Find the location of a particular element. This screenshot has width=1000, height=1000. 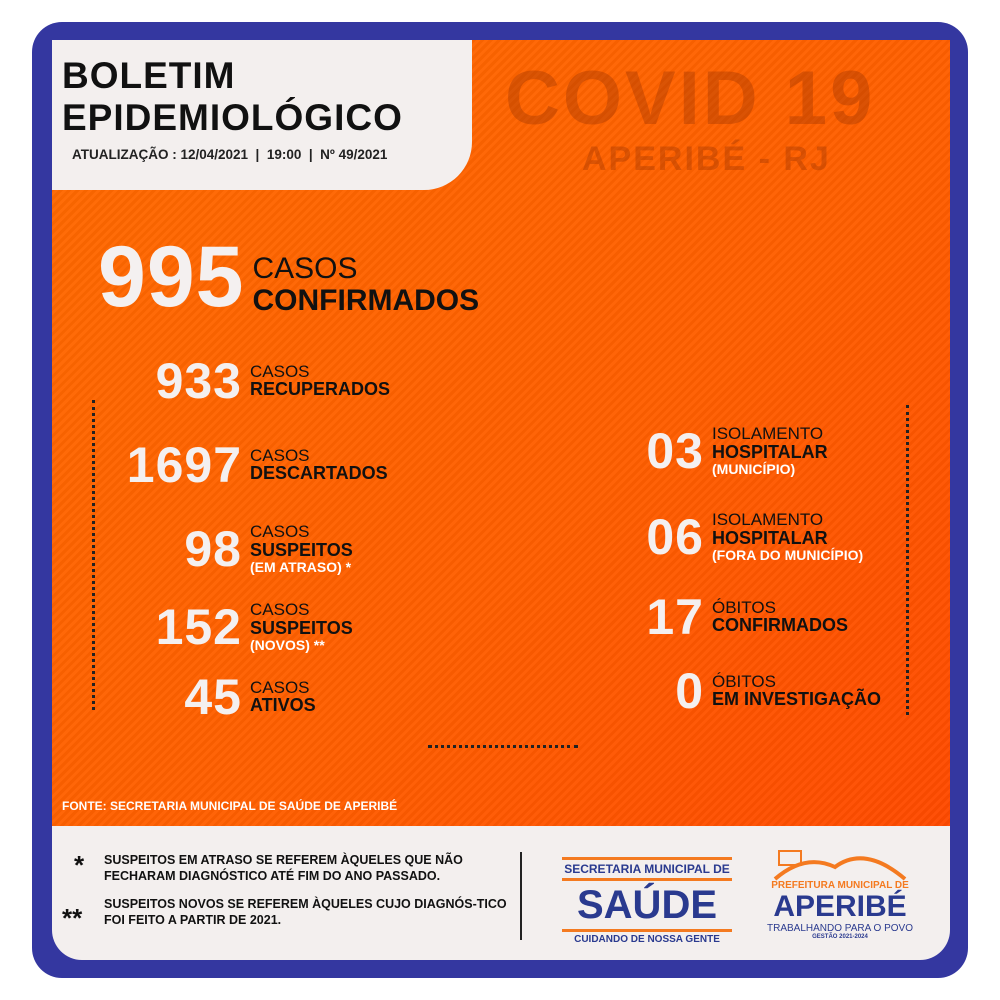

stat-note: (NOVOS) ** is located at coordinates (287, 645).